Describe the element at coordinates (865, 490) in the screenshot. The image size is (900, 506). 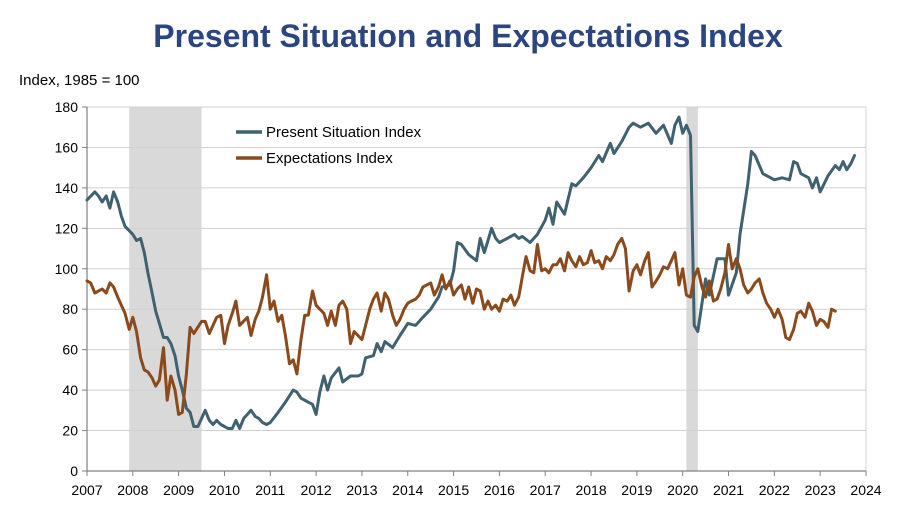
I see `x-tick-label: 2024` at that location.